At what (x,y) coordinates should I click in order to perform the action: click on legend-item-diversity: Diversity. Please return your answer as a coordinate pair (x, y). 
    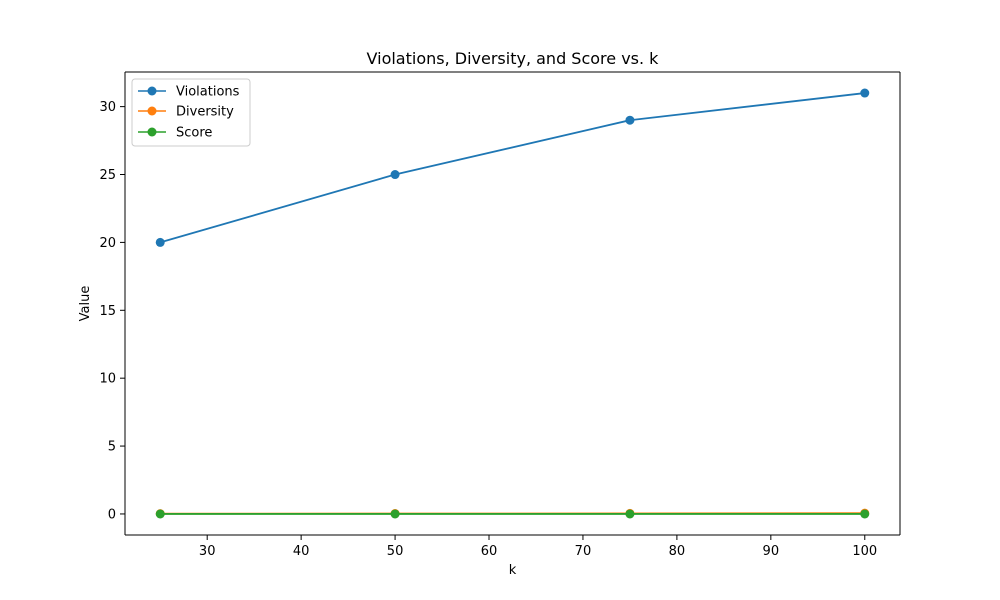
    Looking at the image, I should click on (186, 112).